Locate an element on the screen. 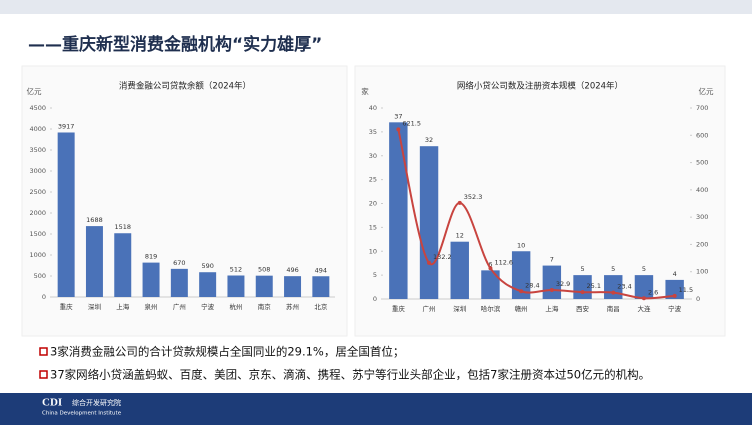  data-label: 6 is located at coordinates (490, 264).